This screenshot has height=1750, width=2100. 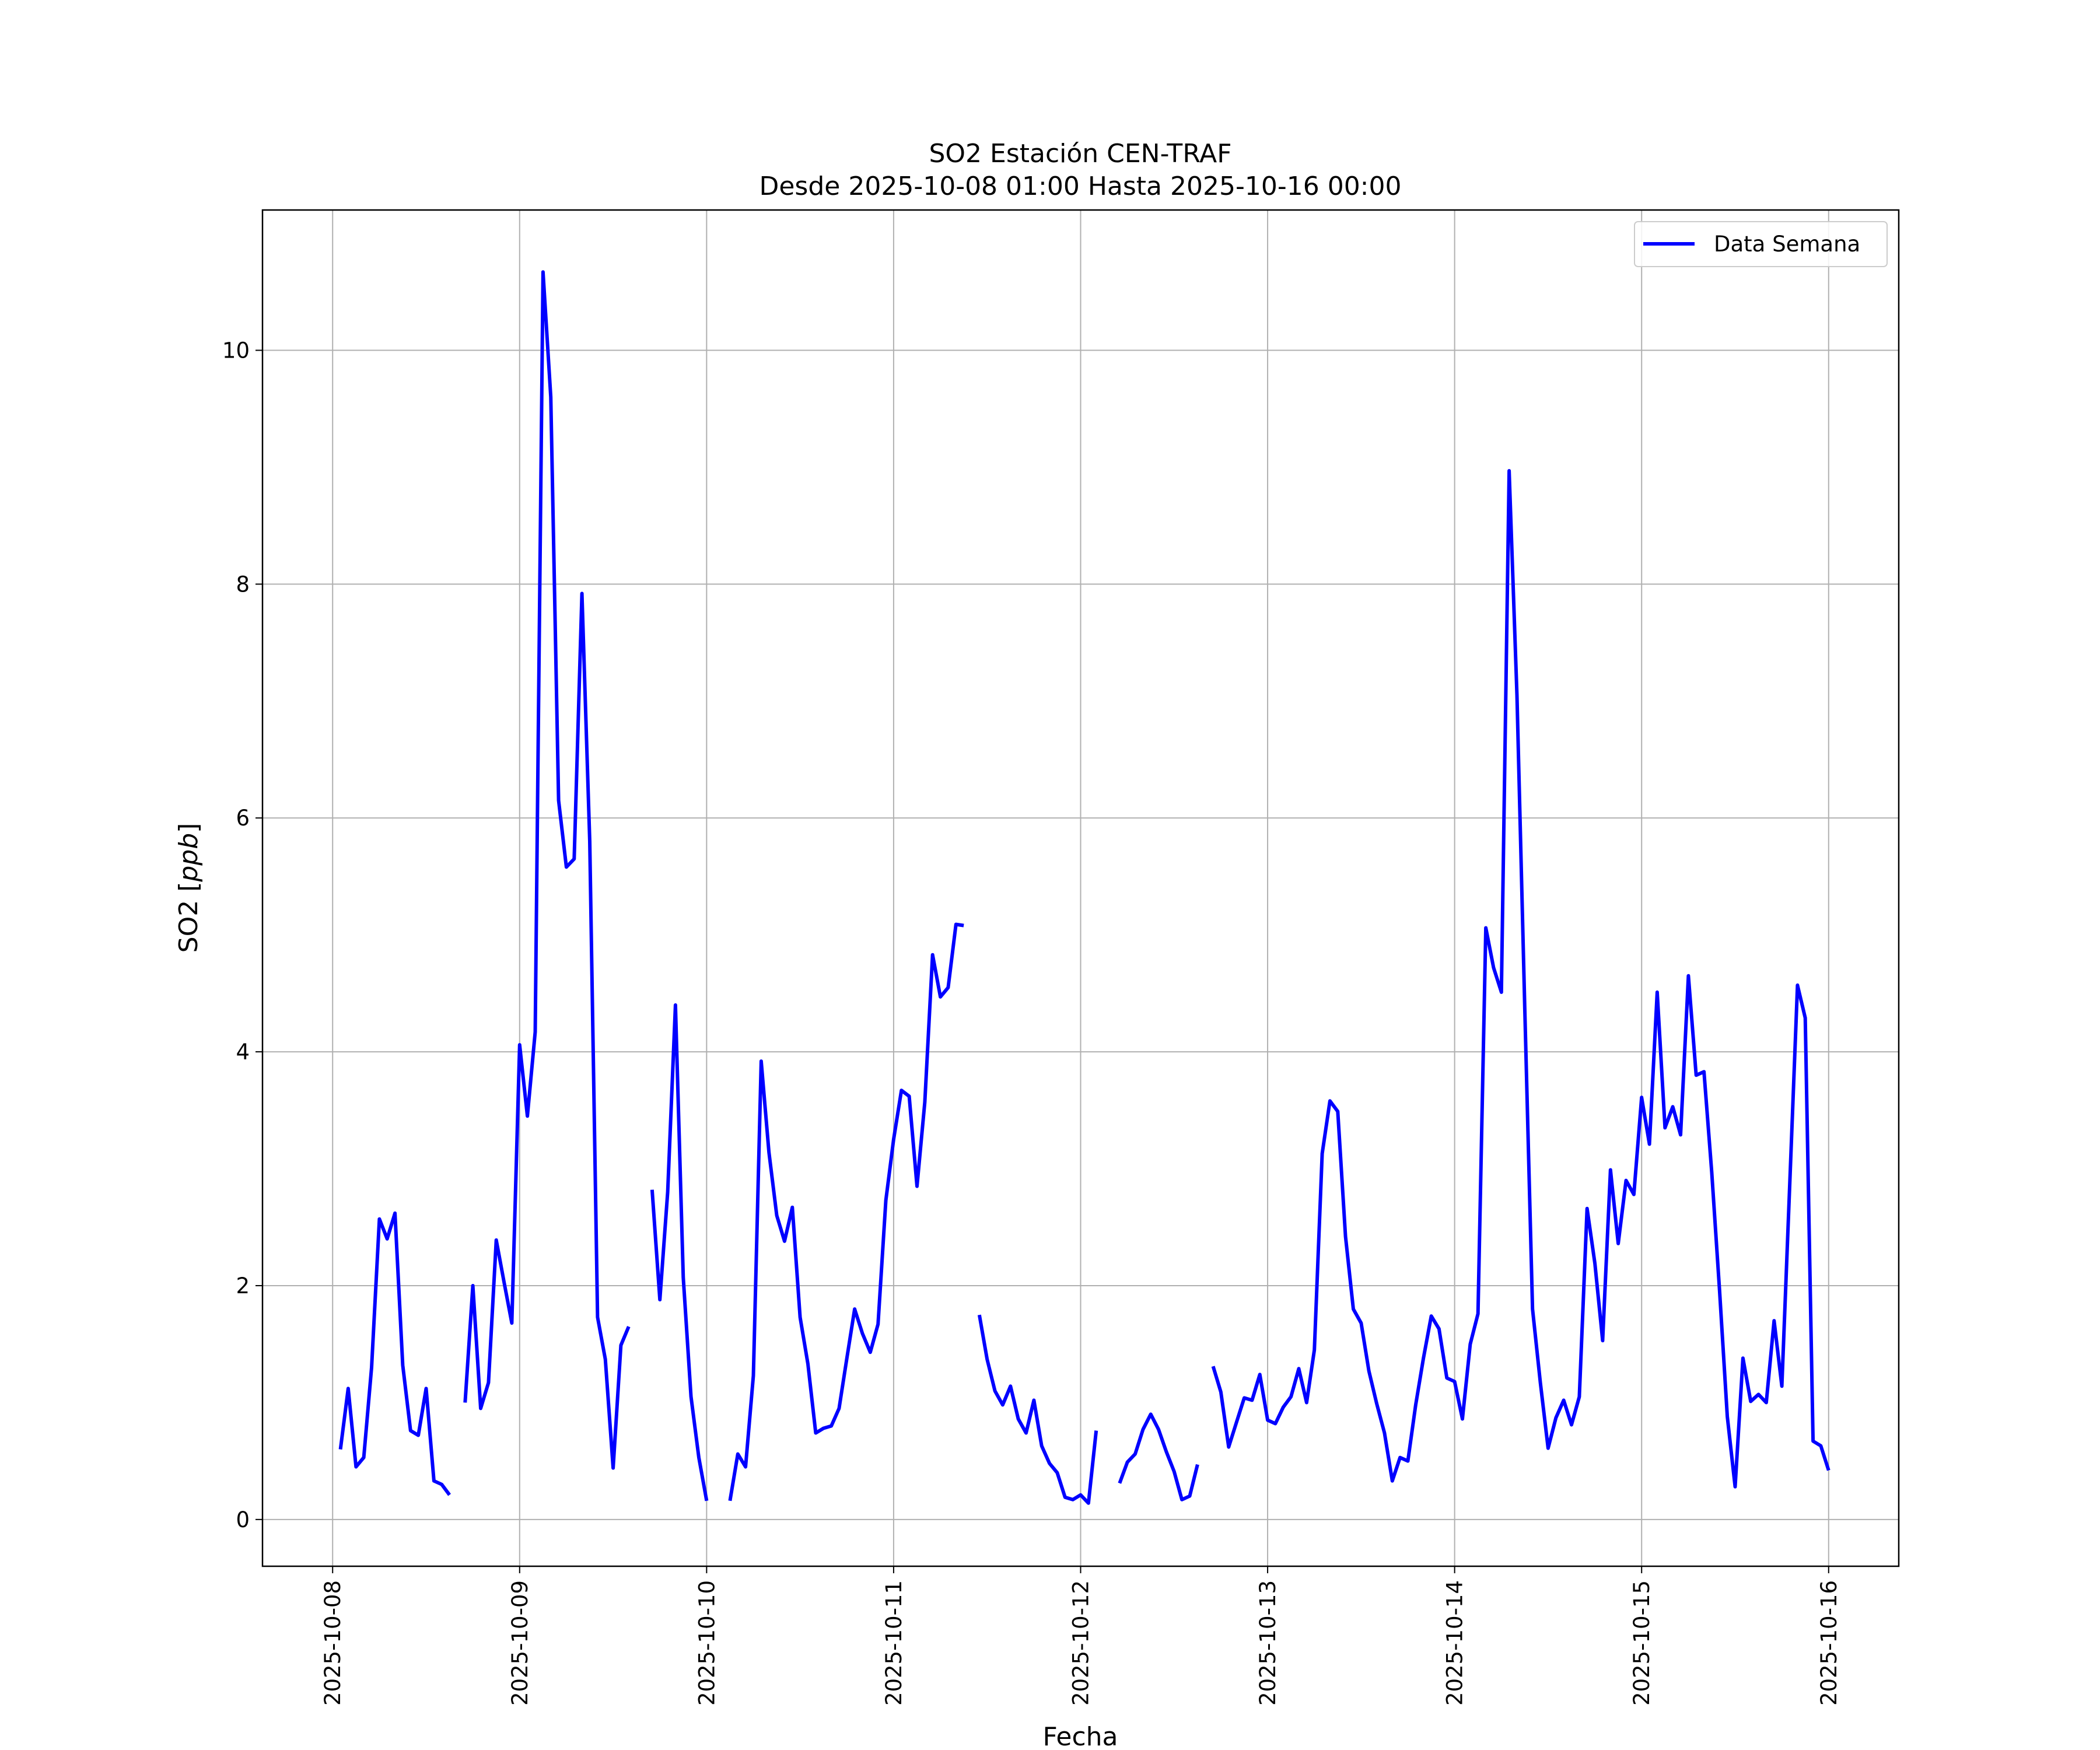 I want to click on y-tick-label: 2, so click(x=243, y=1286).